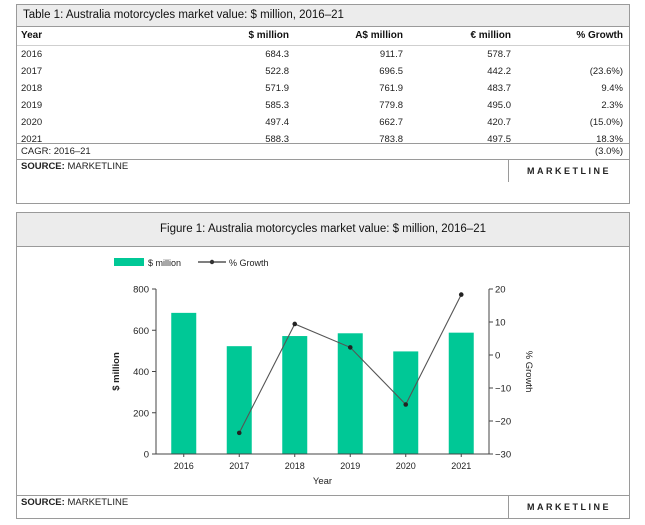  Describe the element at coordinates (500, 323) in the screenshot. I see `y2-tick-label: 10` at that location.